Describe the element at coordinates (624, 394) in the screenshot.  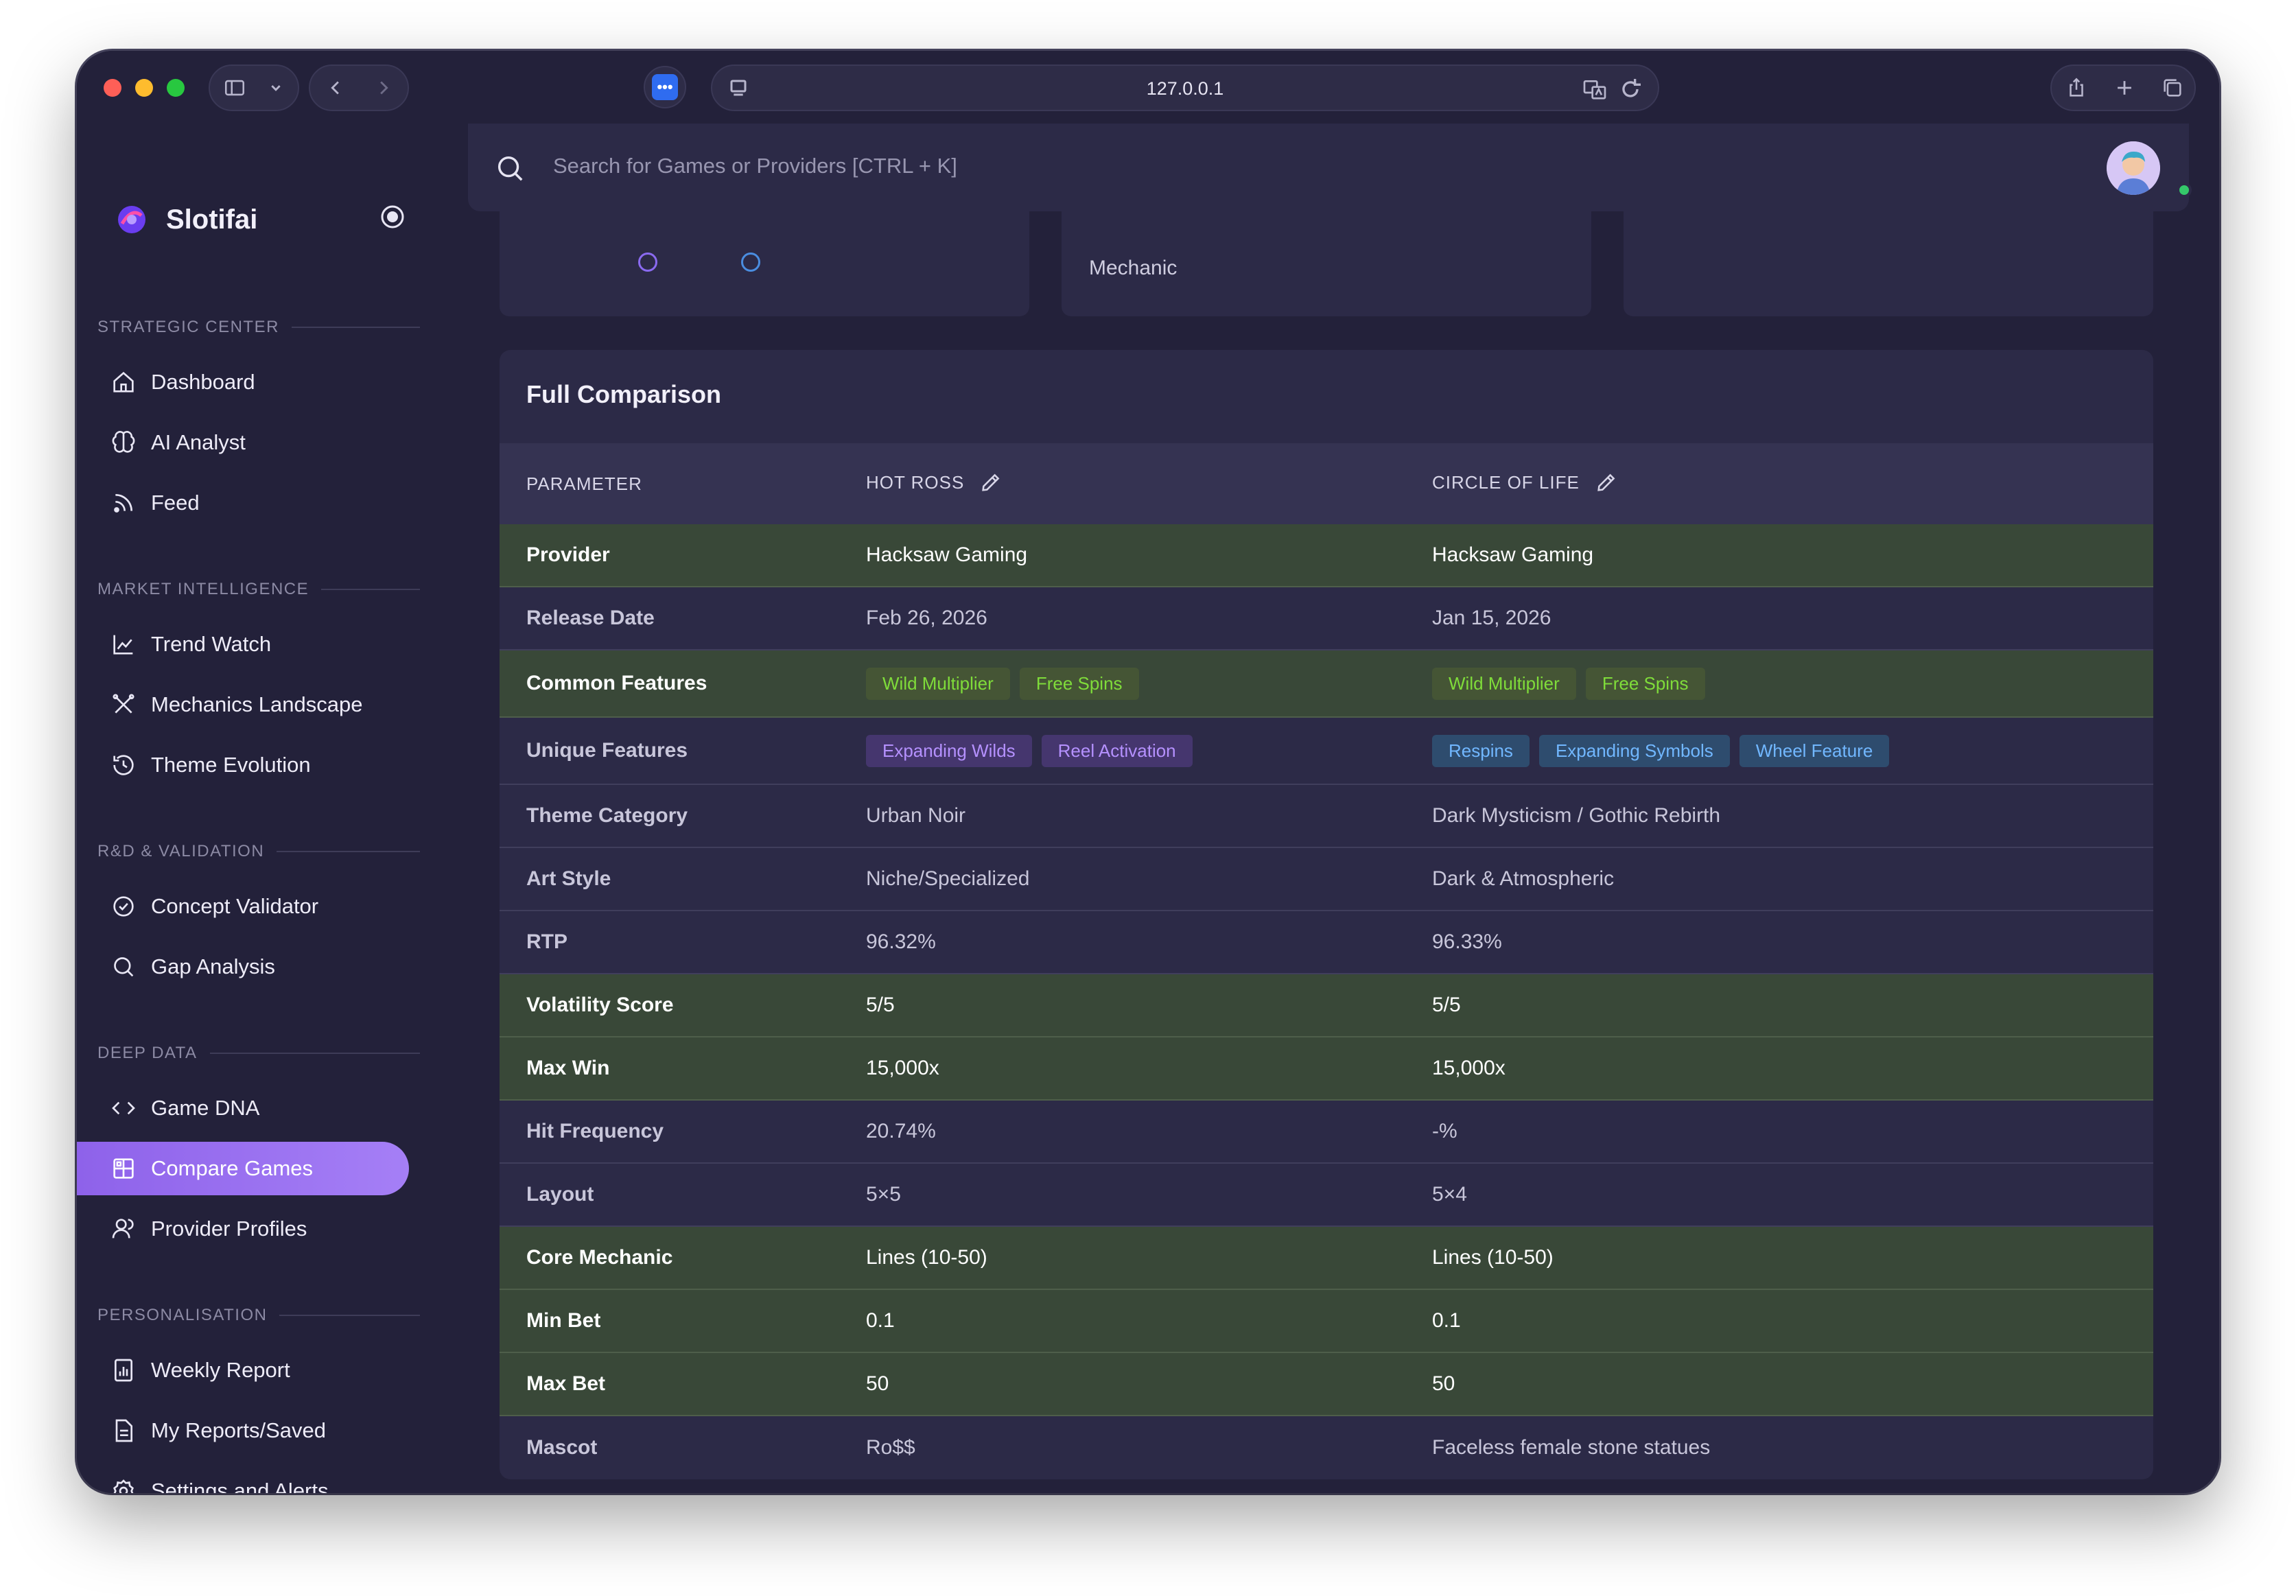
I see `comparison-title: Full Comparison` at that location.